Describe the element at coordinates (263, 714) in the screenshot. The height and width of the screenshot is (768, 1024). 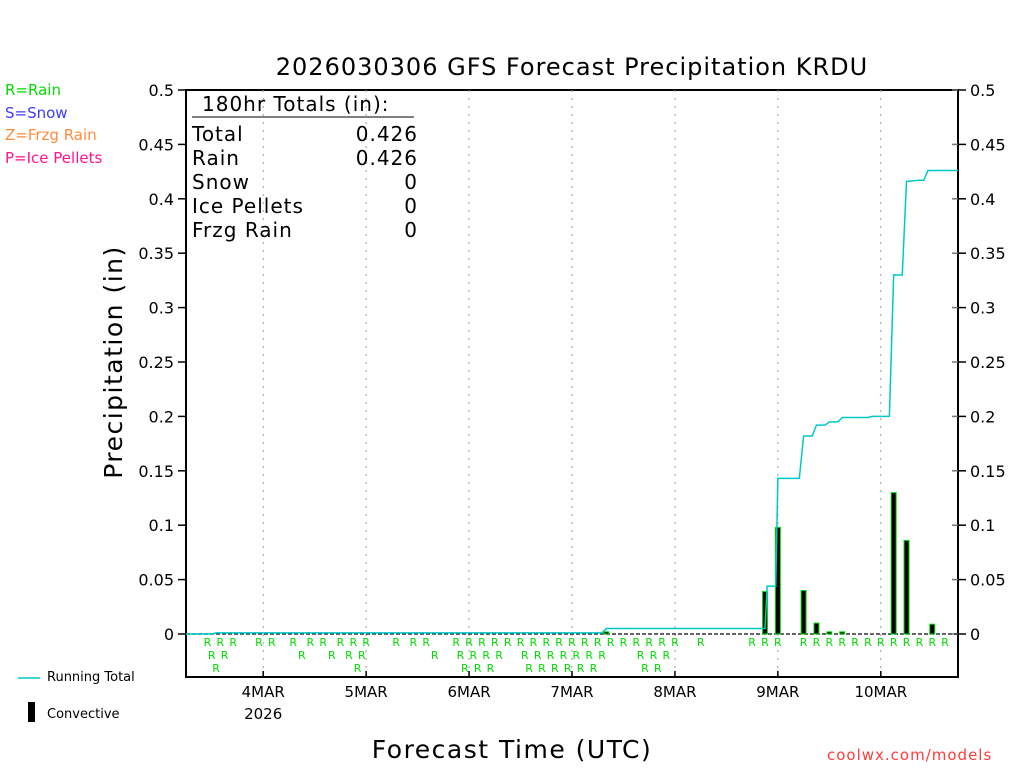
I see `x-tick-sublabel: 2026` at that location.